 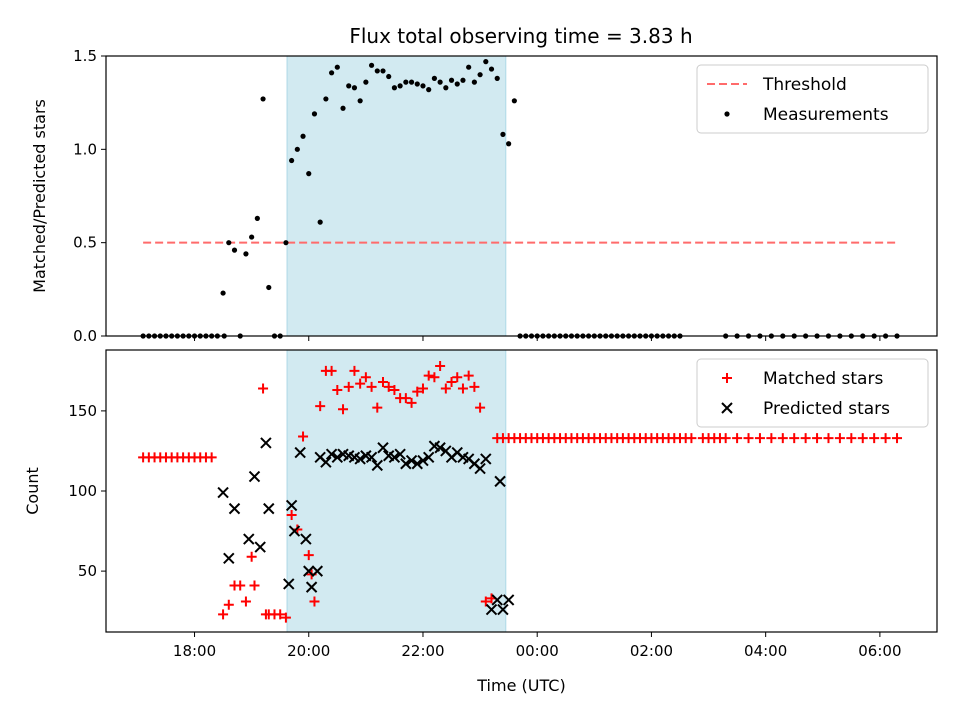 I want to click on y-tick-label: 0.5, so click(x=85, y=243).